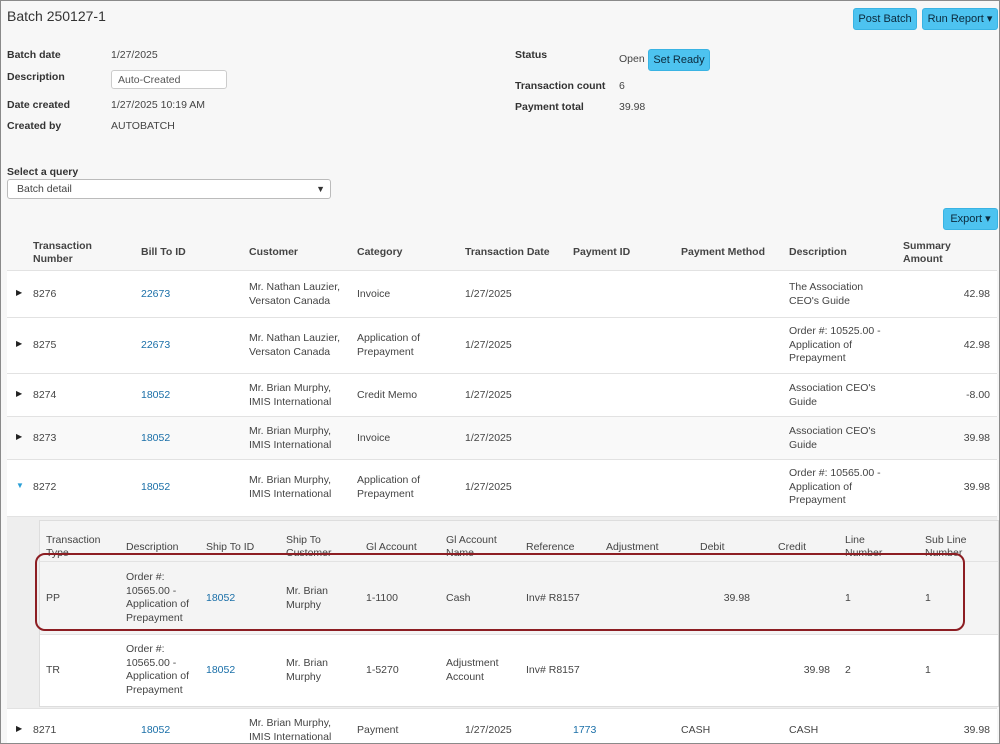  Describe the element at coordinates (43, 172) in the screenshot. I see `query-label: Select a query` at that location.